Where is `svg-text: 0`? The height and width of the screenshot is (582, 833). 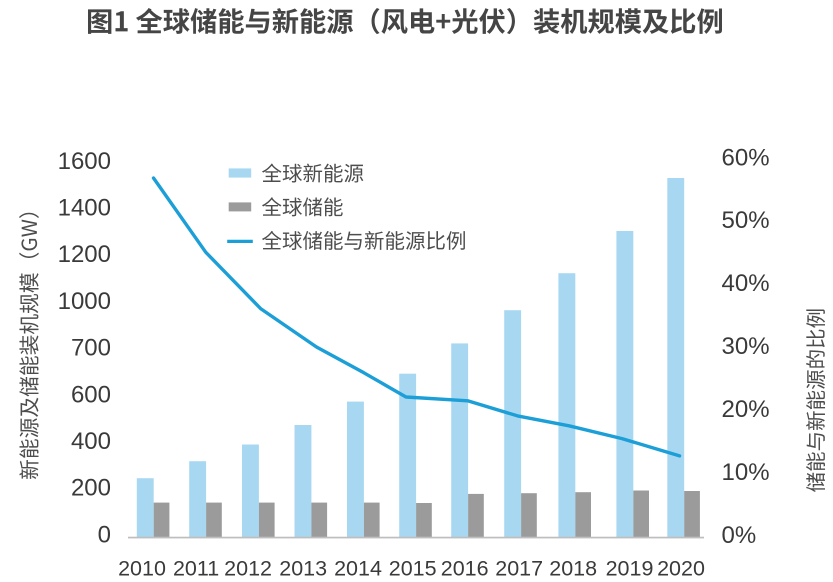
svg-text: 0 is located at coordinates (104, 534).